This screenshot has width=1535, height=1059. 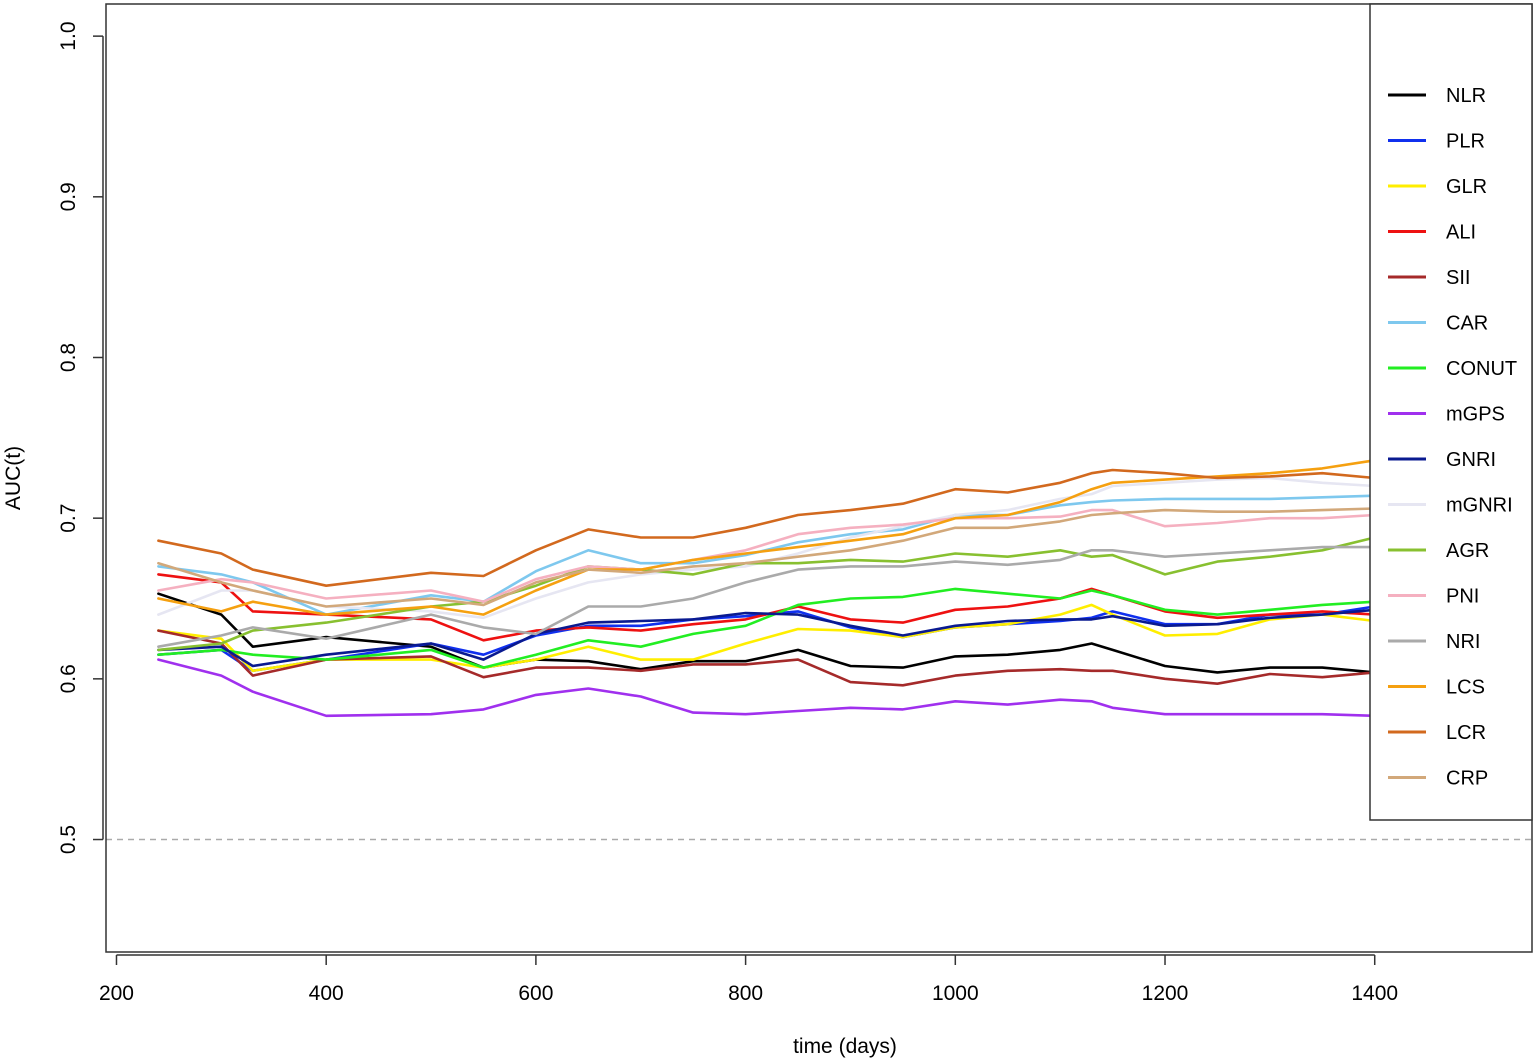 I want to click on legend-label-conut: CONUT, so click(x=1481, y=369).